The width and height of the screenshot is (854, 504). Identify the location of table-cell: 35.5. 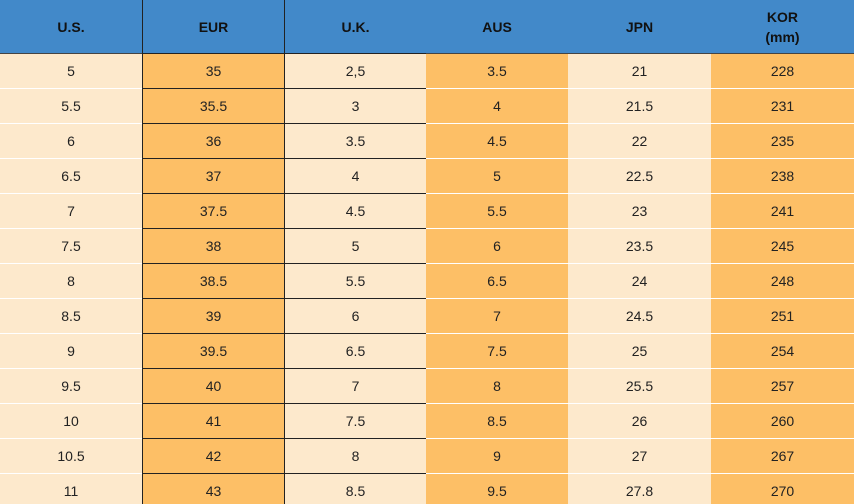
(213, 106).